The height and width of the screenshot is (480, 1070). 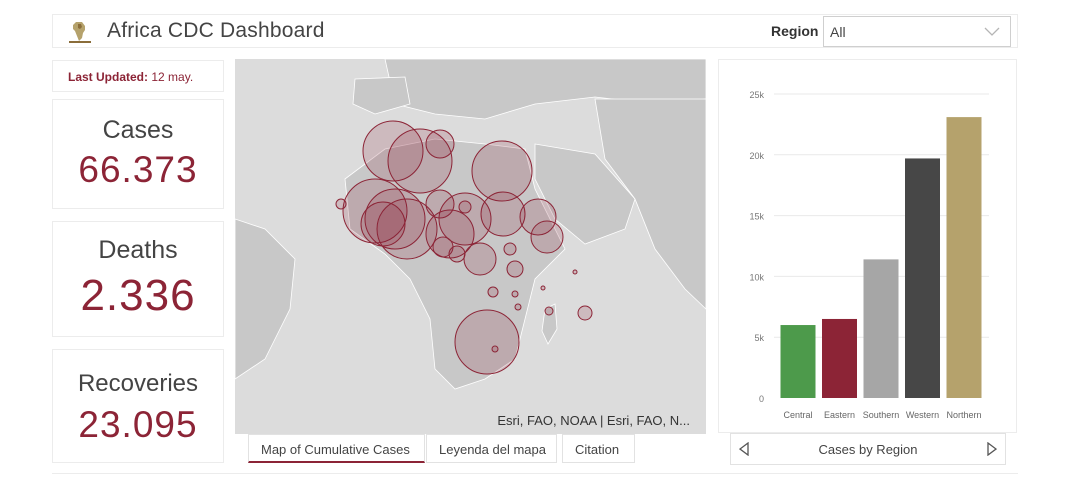 What do you see at coordinates (839, 358) in the screenshot?
I see `bar-eastern` at bounding box center [839, 358].